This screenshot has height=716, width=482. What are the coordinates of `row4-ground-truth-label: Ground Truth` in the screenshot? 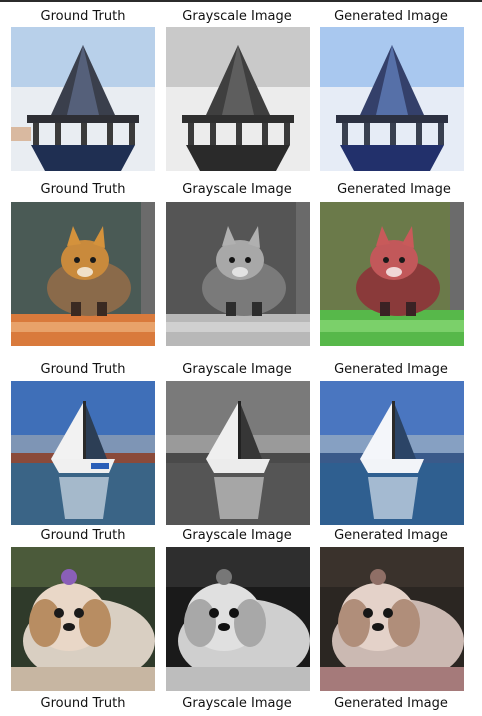 It's located at (83, 535).